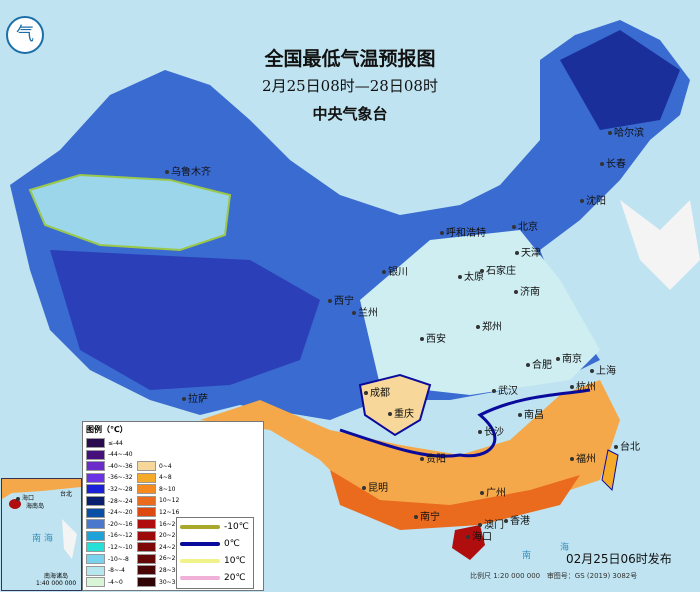 The image size is (700, 592). Describe the element at coordinates (232, 544) in the screenshot. I see `isotherm-label: 0℃` at that location.